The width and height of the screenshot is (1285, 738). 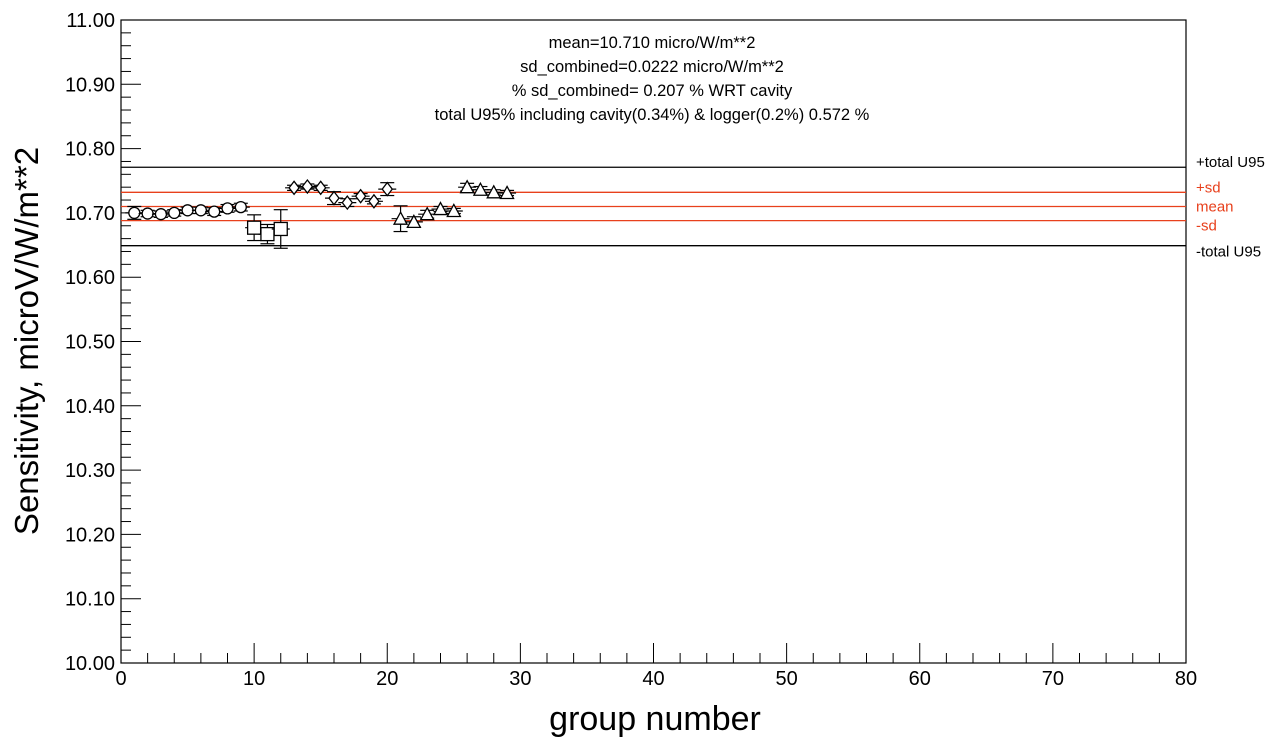 What do you see at coordinates (652, 67) in the screenshot?
I see `statistic-line: sd_combined=0.0222 micro/W/m**2` at bounding box center [652, 67].